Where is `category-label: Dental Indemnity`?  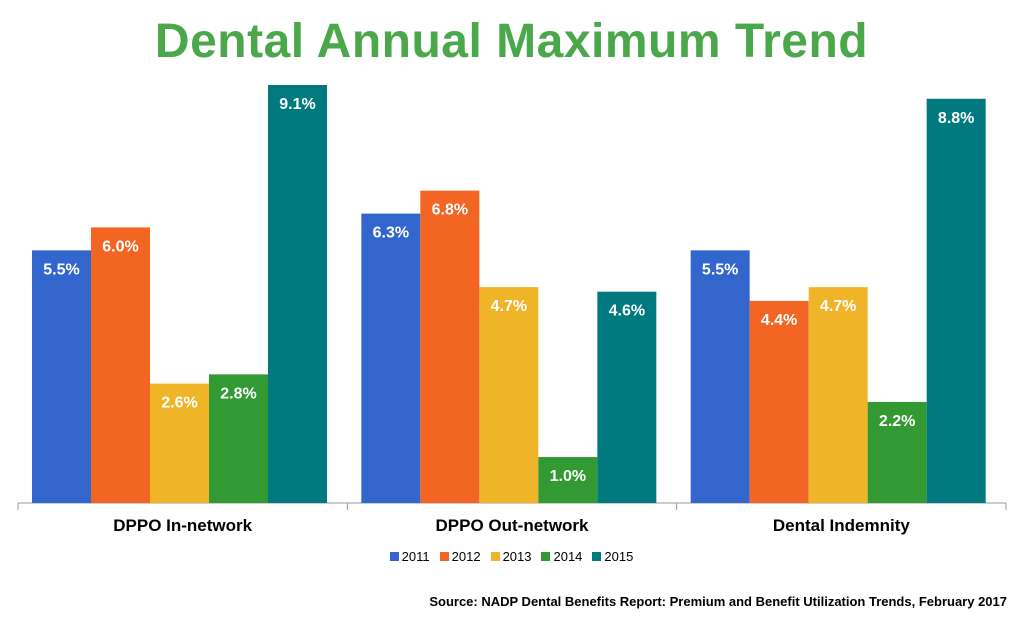 category-label: Dental Indemnity is located at coordinates (842, 525).